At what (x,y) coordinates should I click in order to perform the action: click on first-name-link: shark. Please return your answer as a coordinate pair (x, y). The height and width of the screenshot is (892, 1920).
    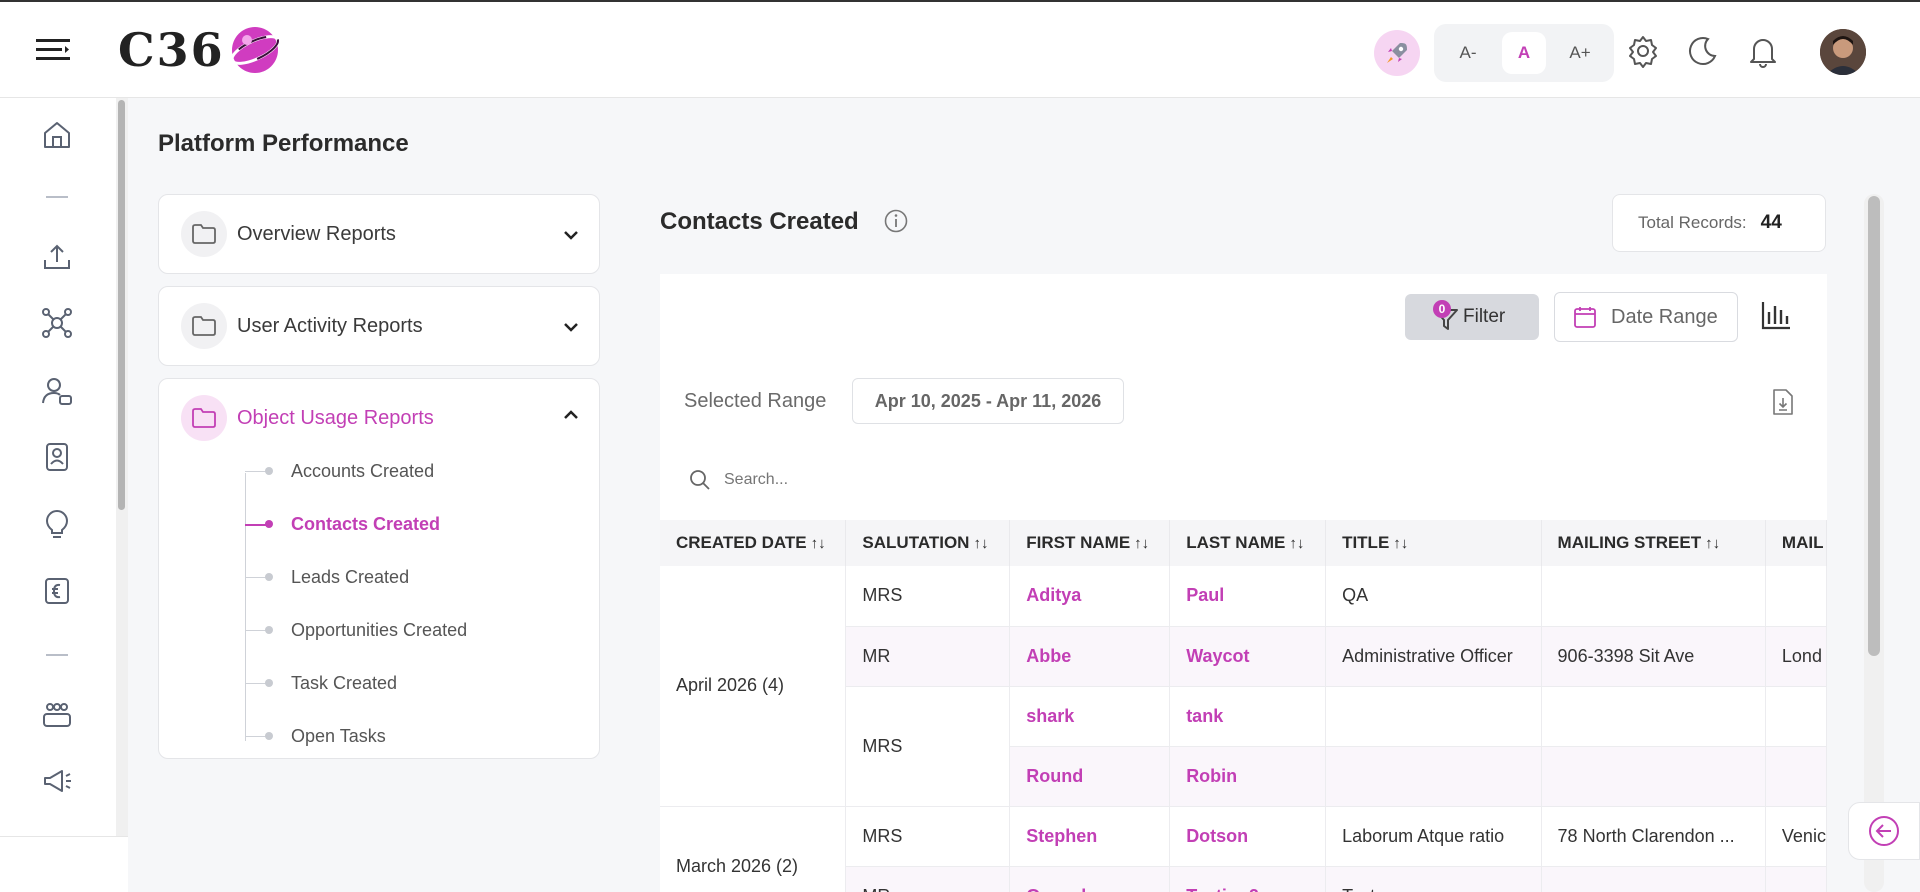
    Looking at the image, I should click on (1090, 716).